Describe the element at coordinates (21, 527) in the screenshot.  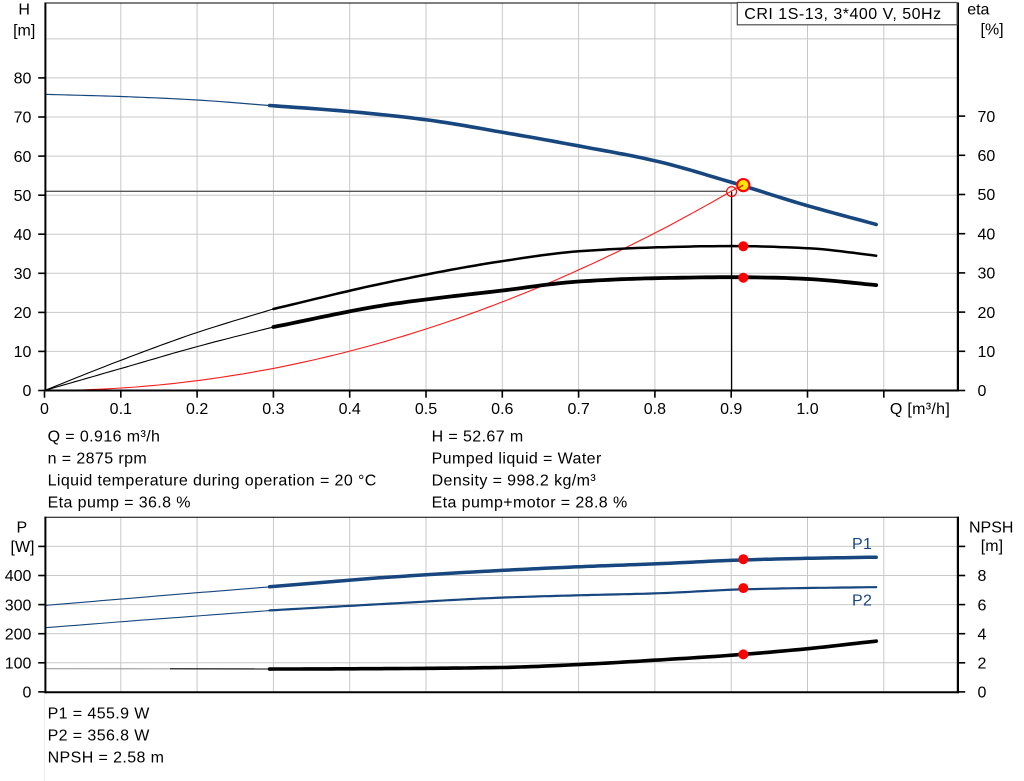
I see `svg-text: P` at that location.